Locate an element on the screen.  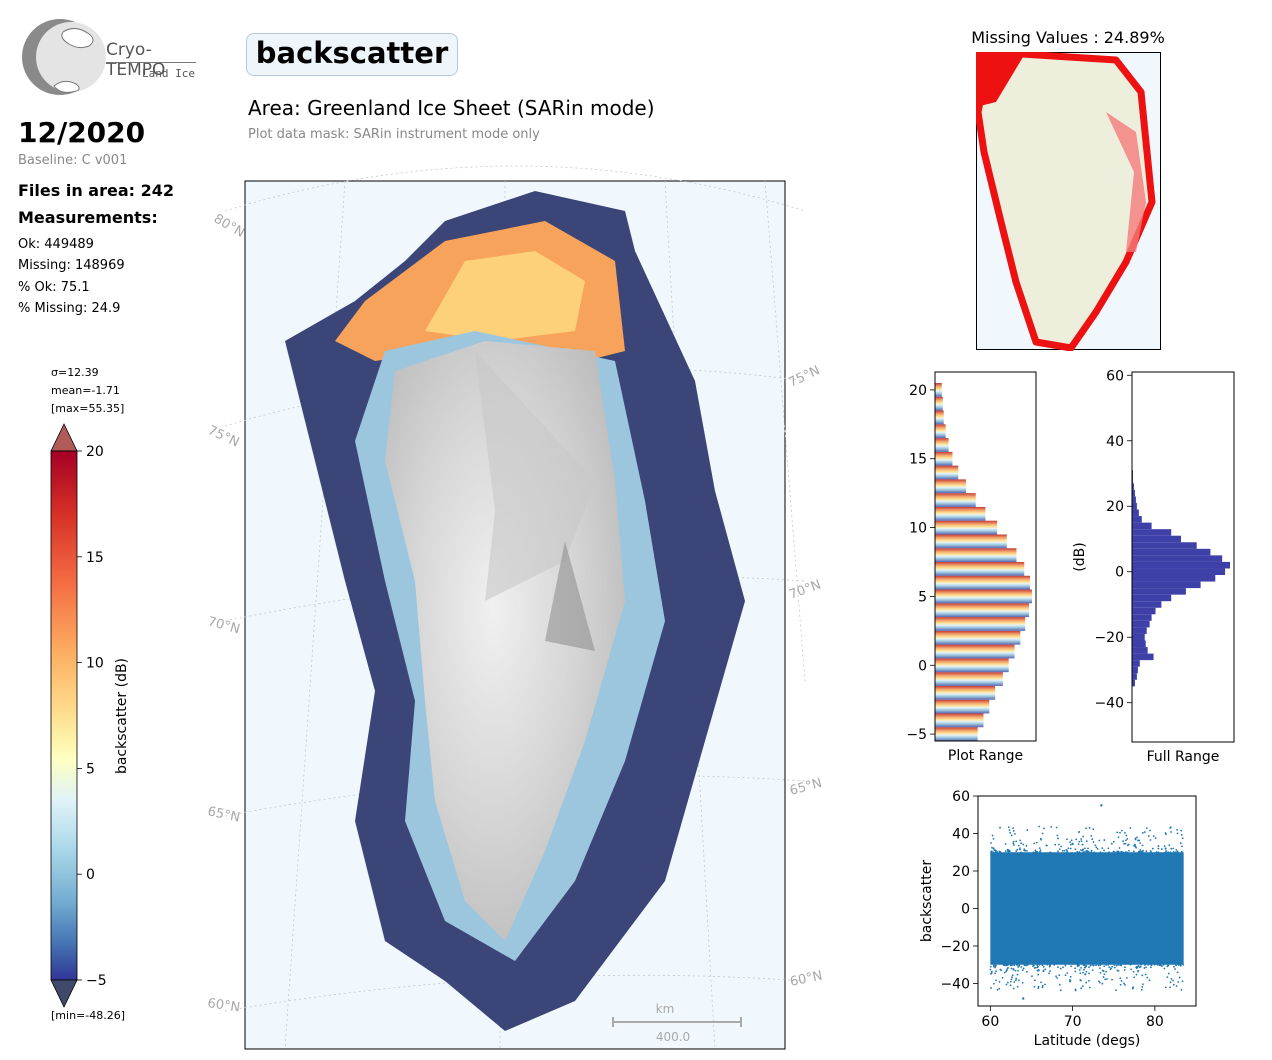
logo: Cryo-TEMPO Land Ice is located at coordinates (108, 58).